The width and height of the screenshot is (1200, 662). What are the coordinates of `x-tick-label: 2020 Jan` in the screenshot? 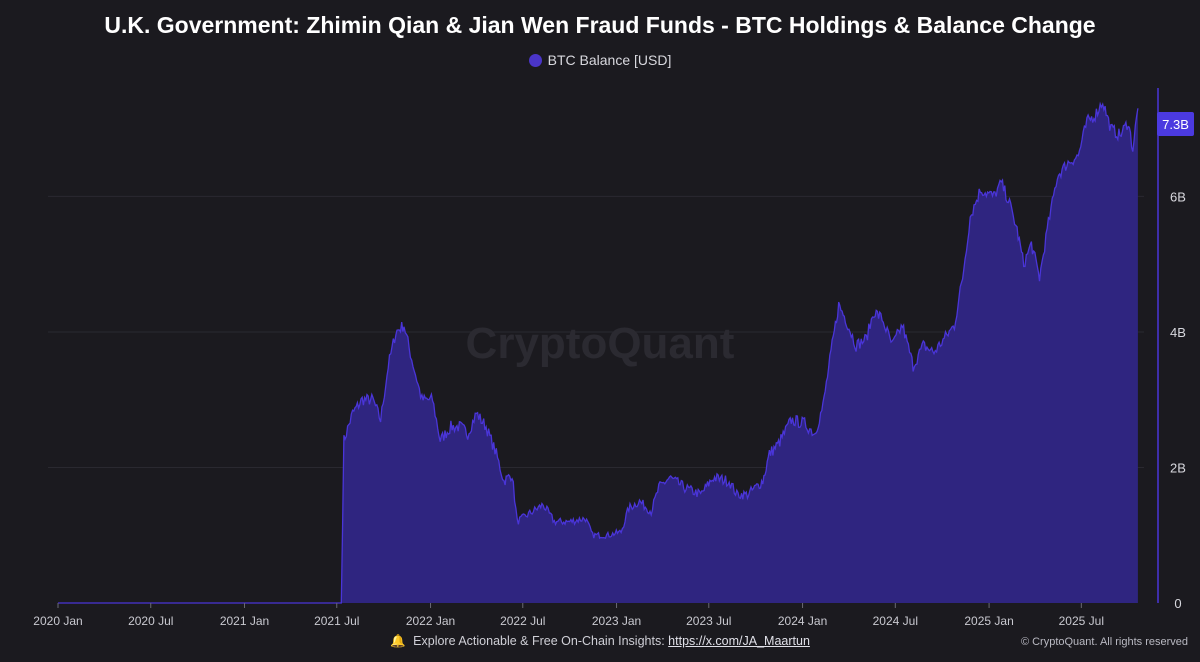 It's located at (57, 621).